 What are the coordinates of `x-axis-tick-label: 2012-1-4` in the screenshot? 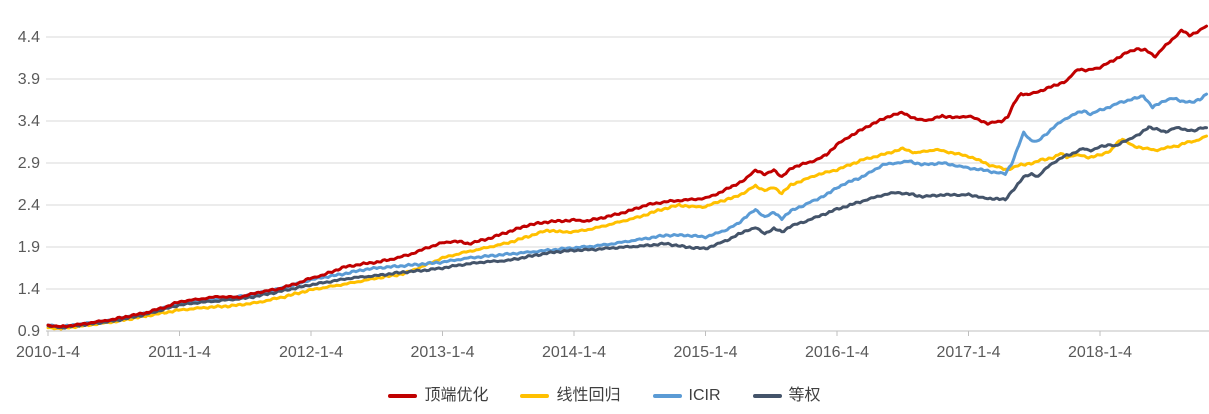 It's located at (311, 352).